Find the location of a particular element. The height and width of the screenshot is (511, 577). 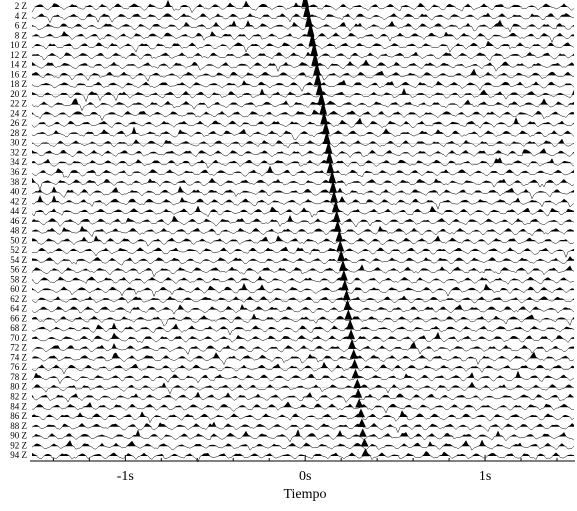

trace-label: 50 Z is located at coordinates (18, 240).